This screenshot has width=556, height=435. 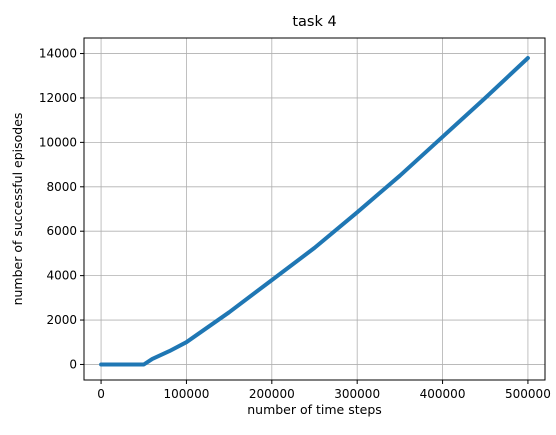 I want to click on y-tick-label: 2000, so click(x=61, y=320).